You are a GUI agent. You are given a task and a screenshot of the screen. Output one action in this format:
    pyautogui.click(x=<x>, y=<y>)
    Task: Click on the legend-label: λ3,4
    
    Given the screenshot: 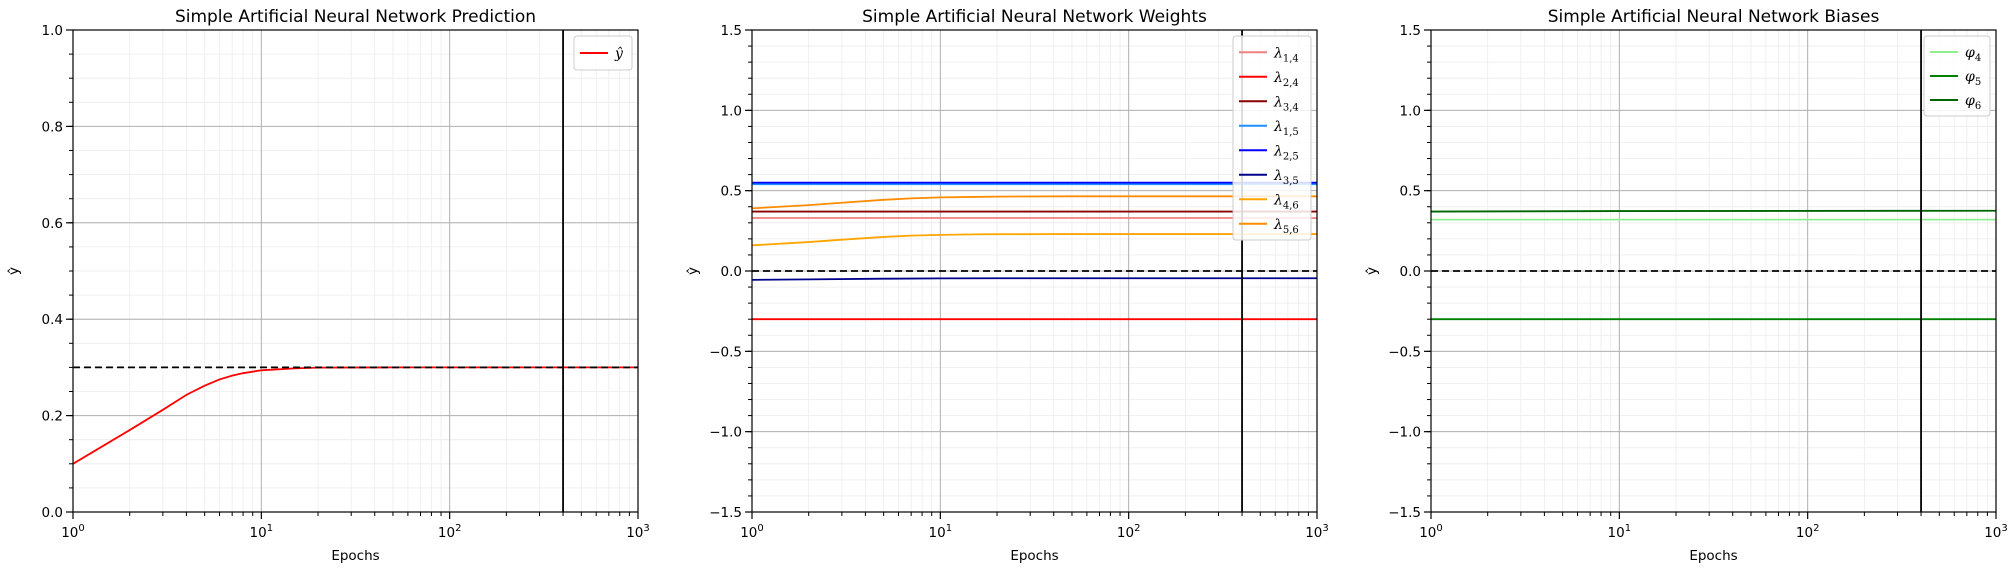 What is the action you would take?
    pyautogui.click(x=1286, y=103)
    